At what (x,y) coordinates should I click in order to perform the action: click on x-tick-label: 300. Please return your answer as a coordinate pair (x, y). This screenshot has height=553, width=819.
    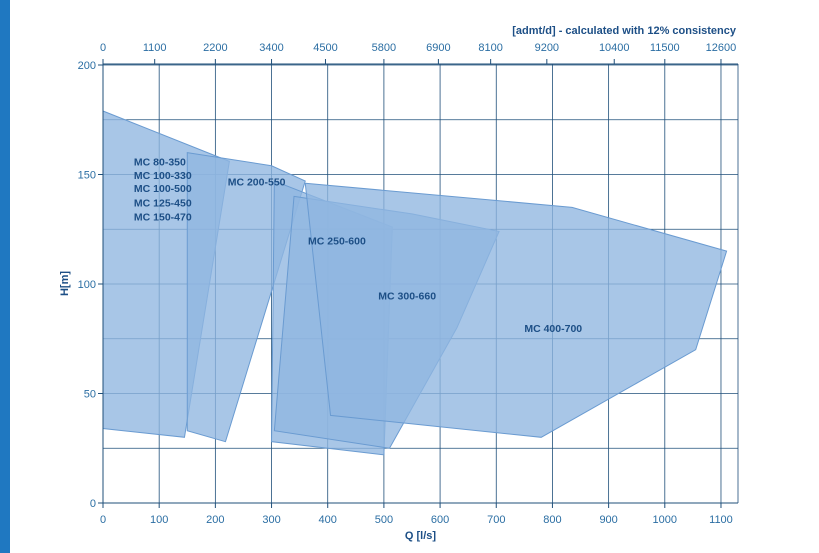
    Looking at the image, I should click on (271, 520).